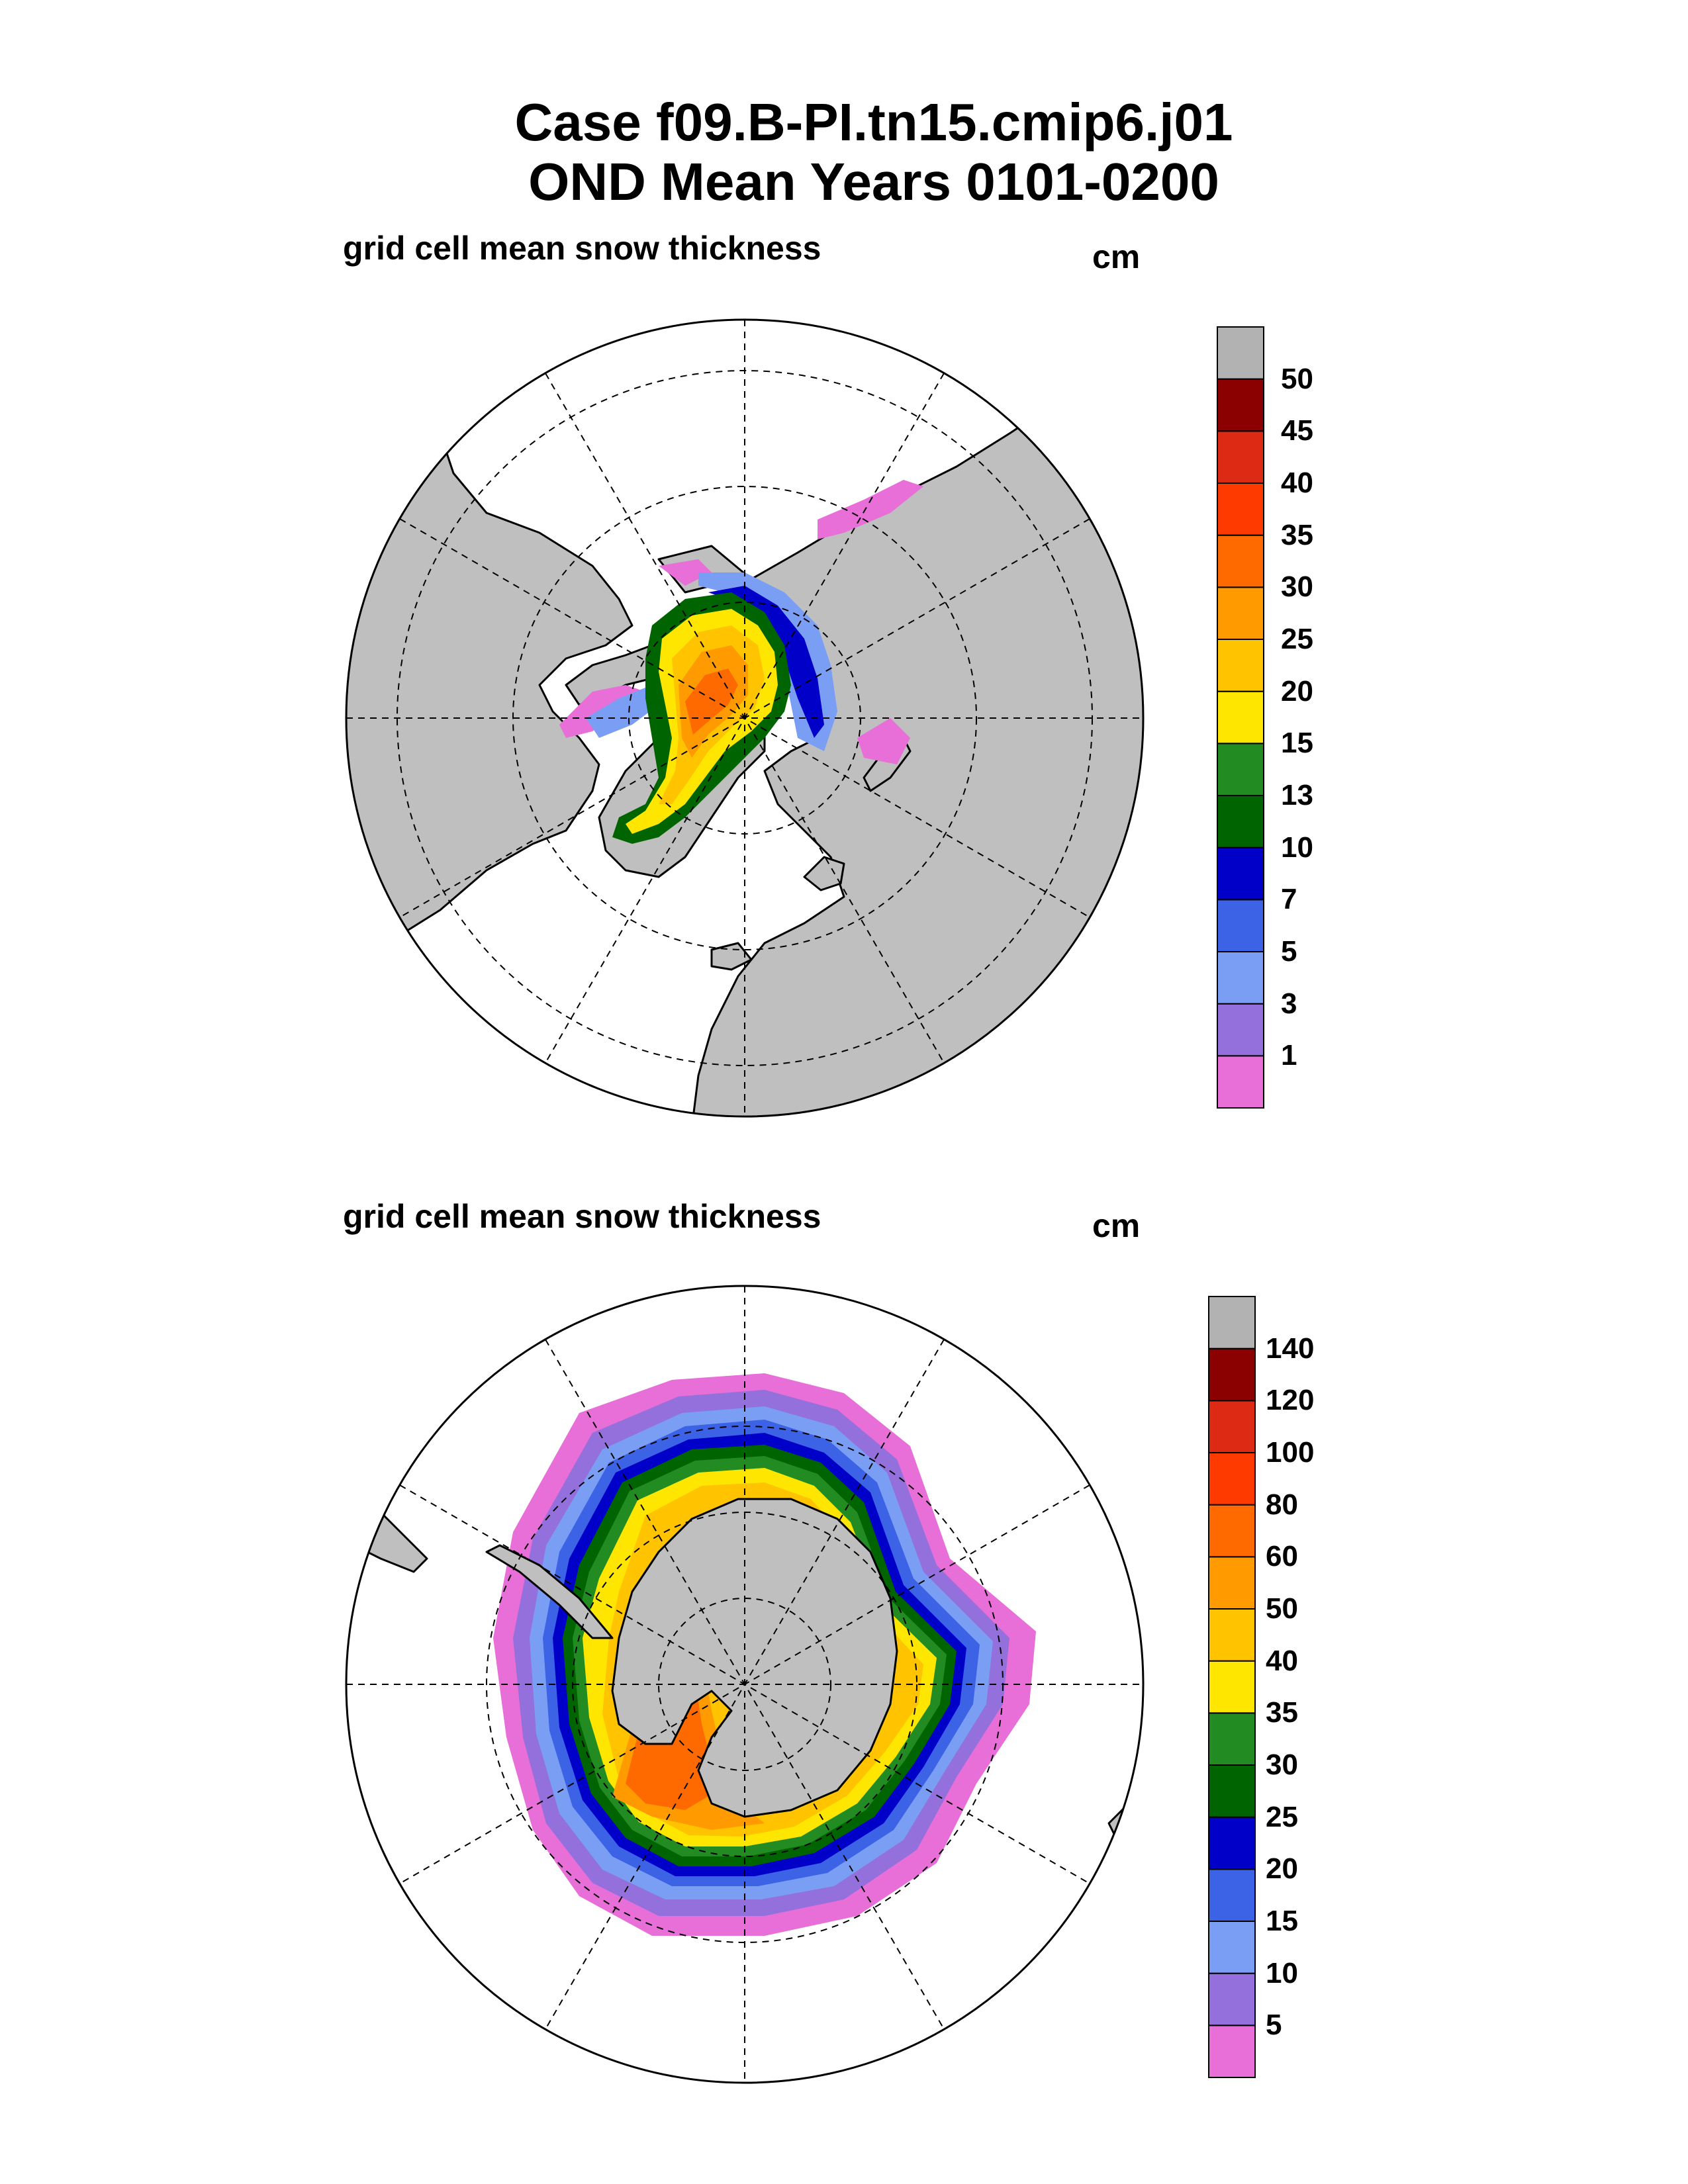 The width and height of the screenshot is (1688, 2184). What do you see at coordinates (1290, 1453) in the screenshot?
I see `colorbar-tick-label: 100` at bounding box center [1290, 1453].